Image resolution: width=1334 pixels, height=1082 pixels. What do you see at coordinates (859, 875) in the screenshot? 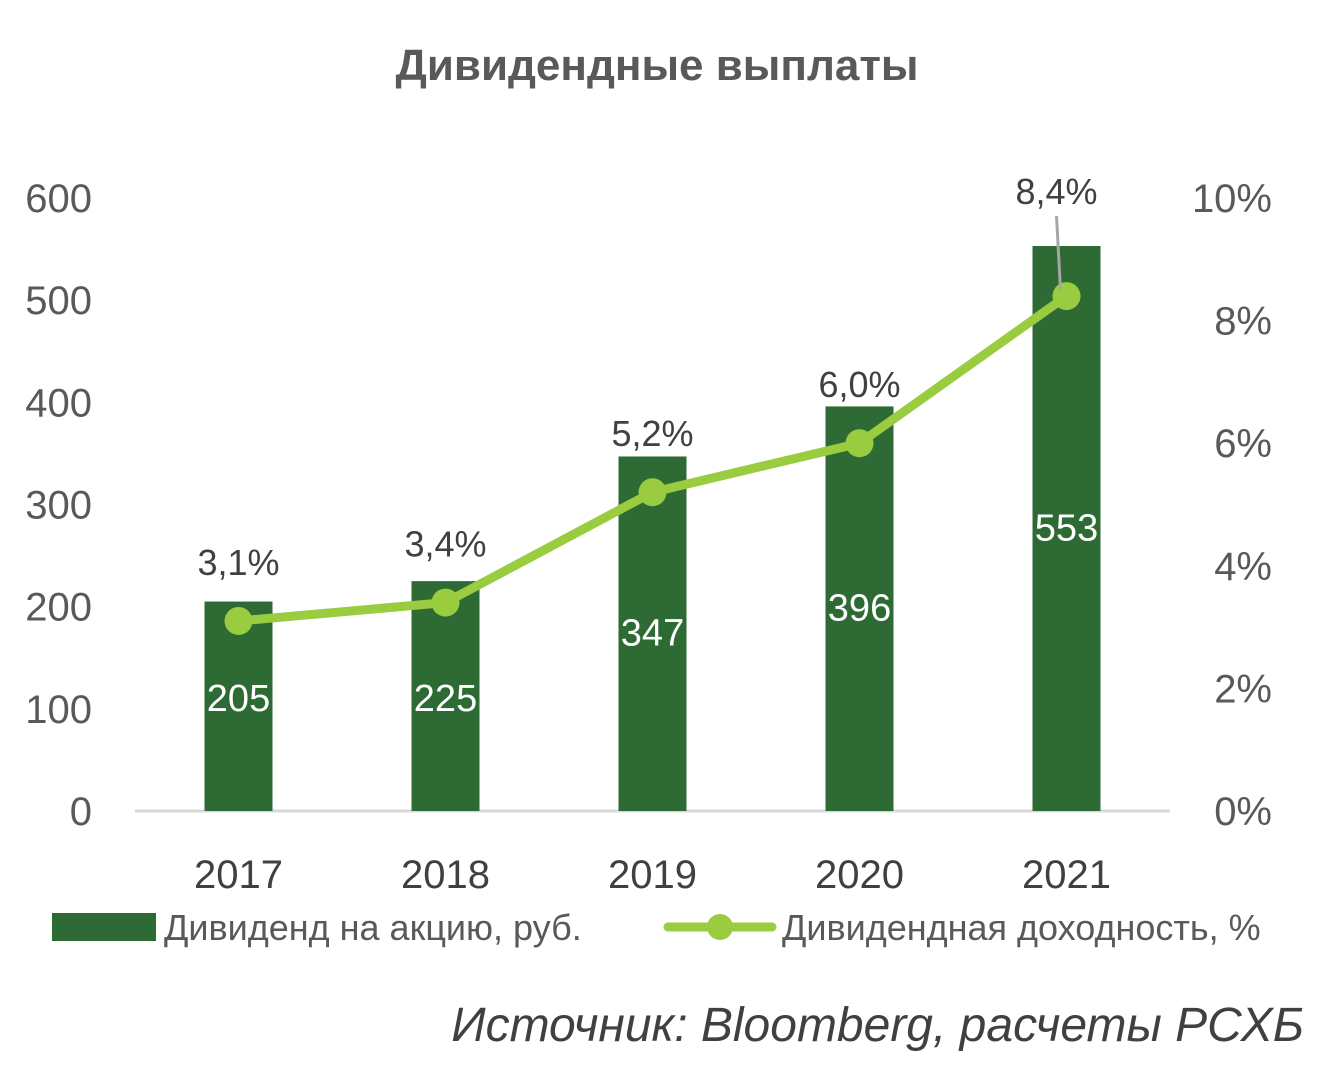
I see `x-tick-label: 2020` at bounding box center [859, 875].